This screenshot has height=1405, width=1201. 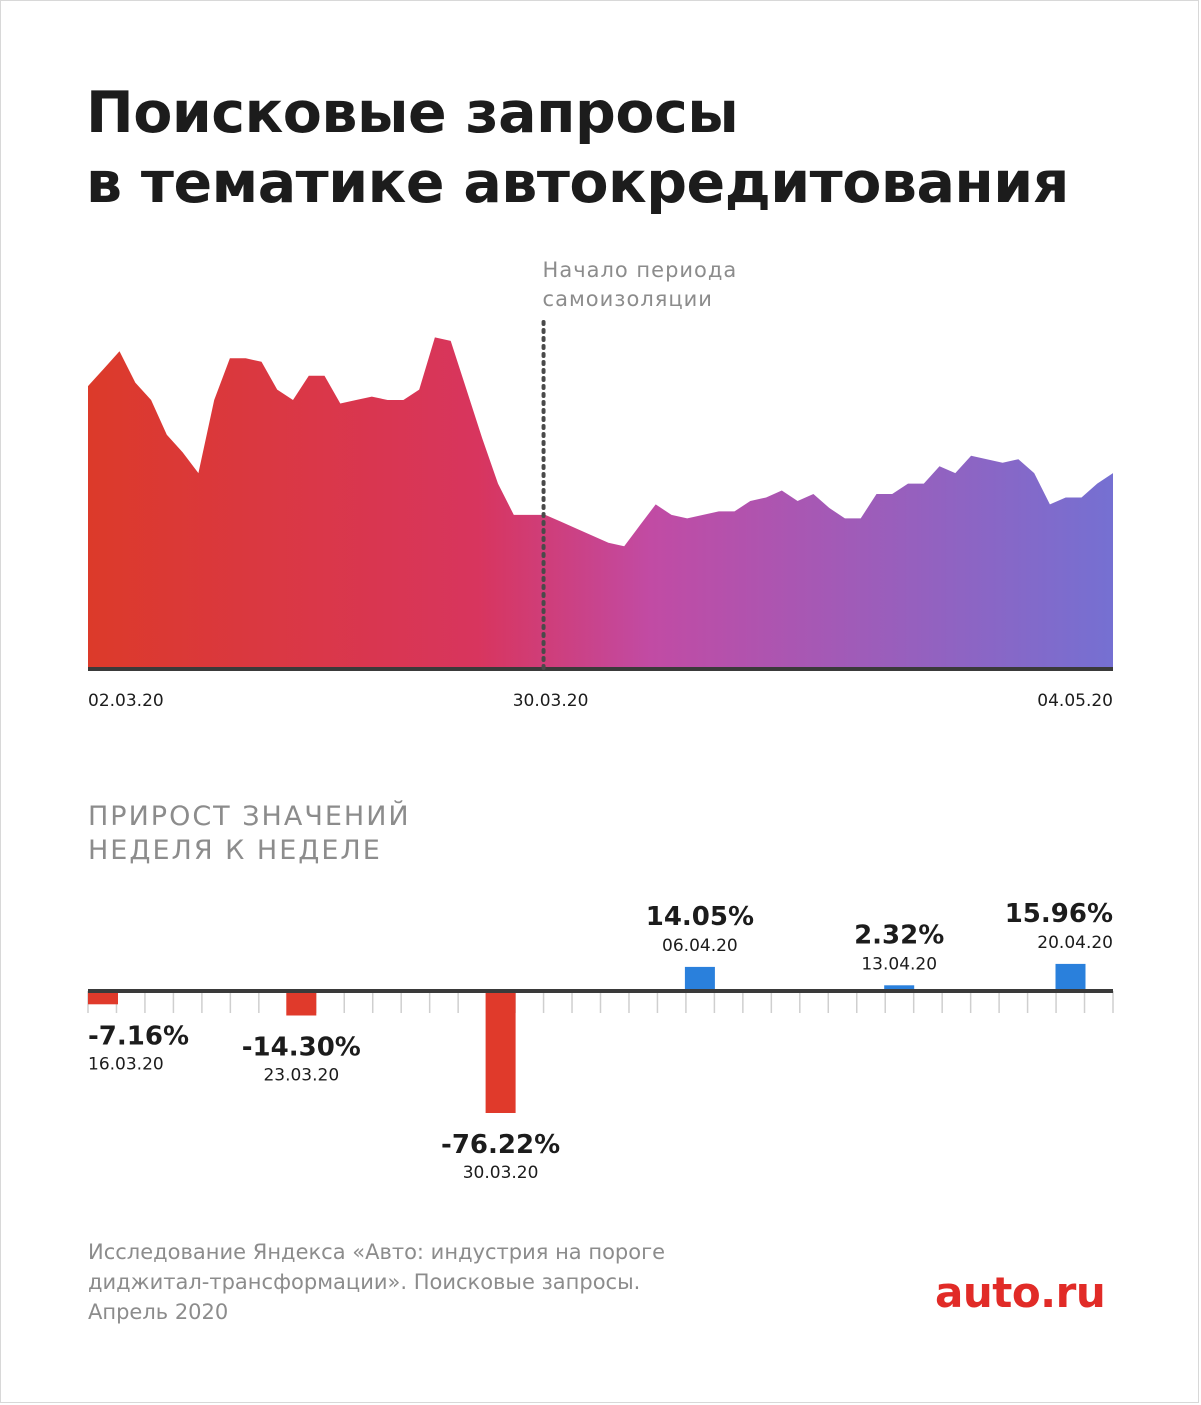 I want to click on bar-date-label: 16.03.20, so click(x=126, y=1064).